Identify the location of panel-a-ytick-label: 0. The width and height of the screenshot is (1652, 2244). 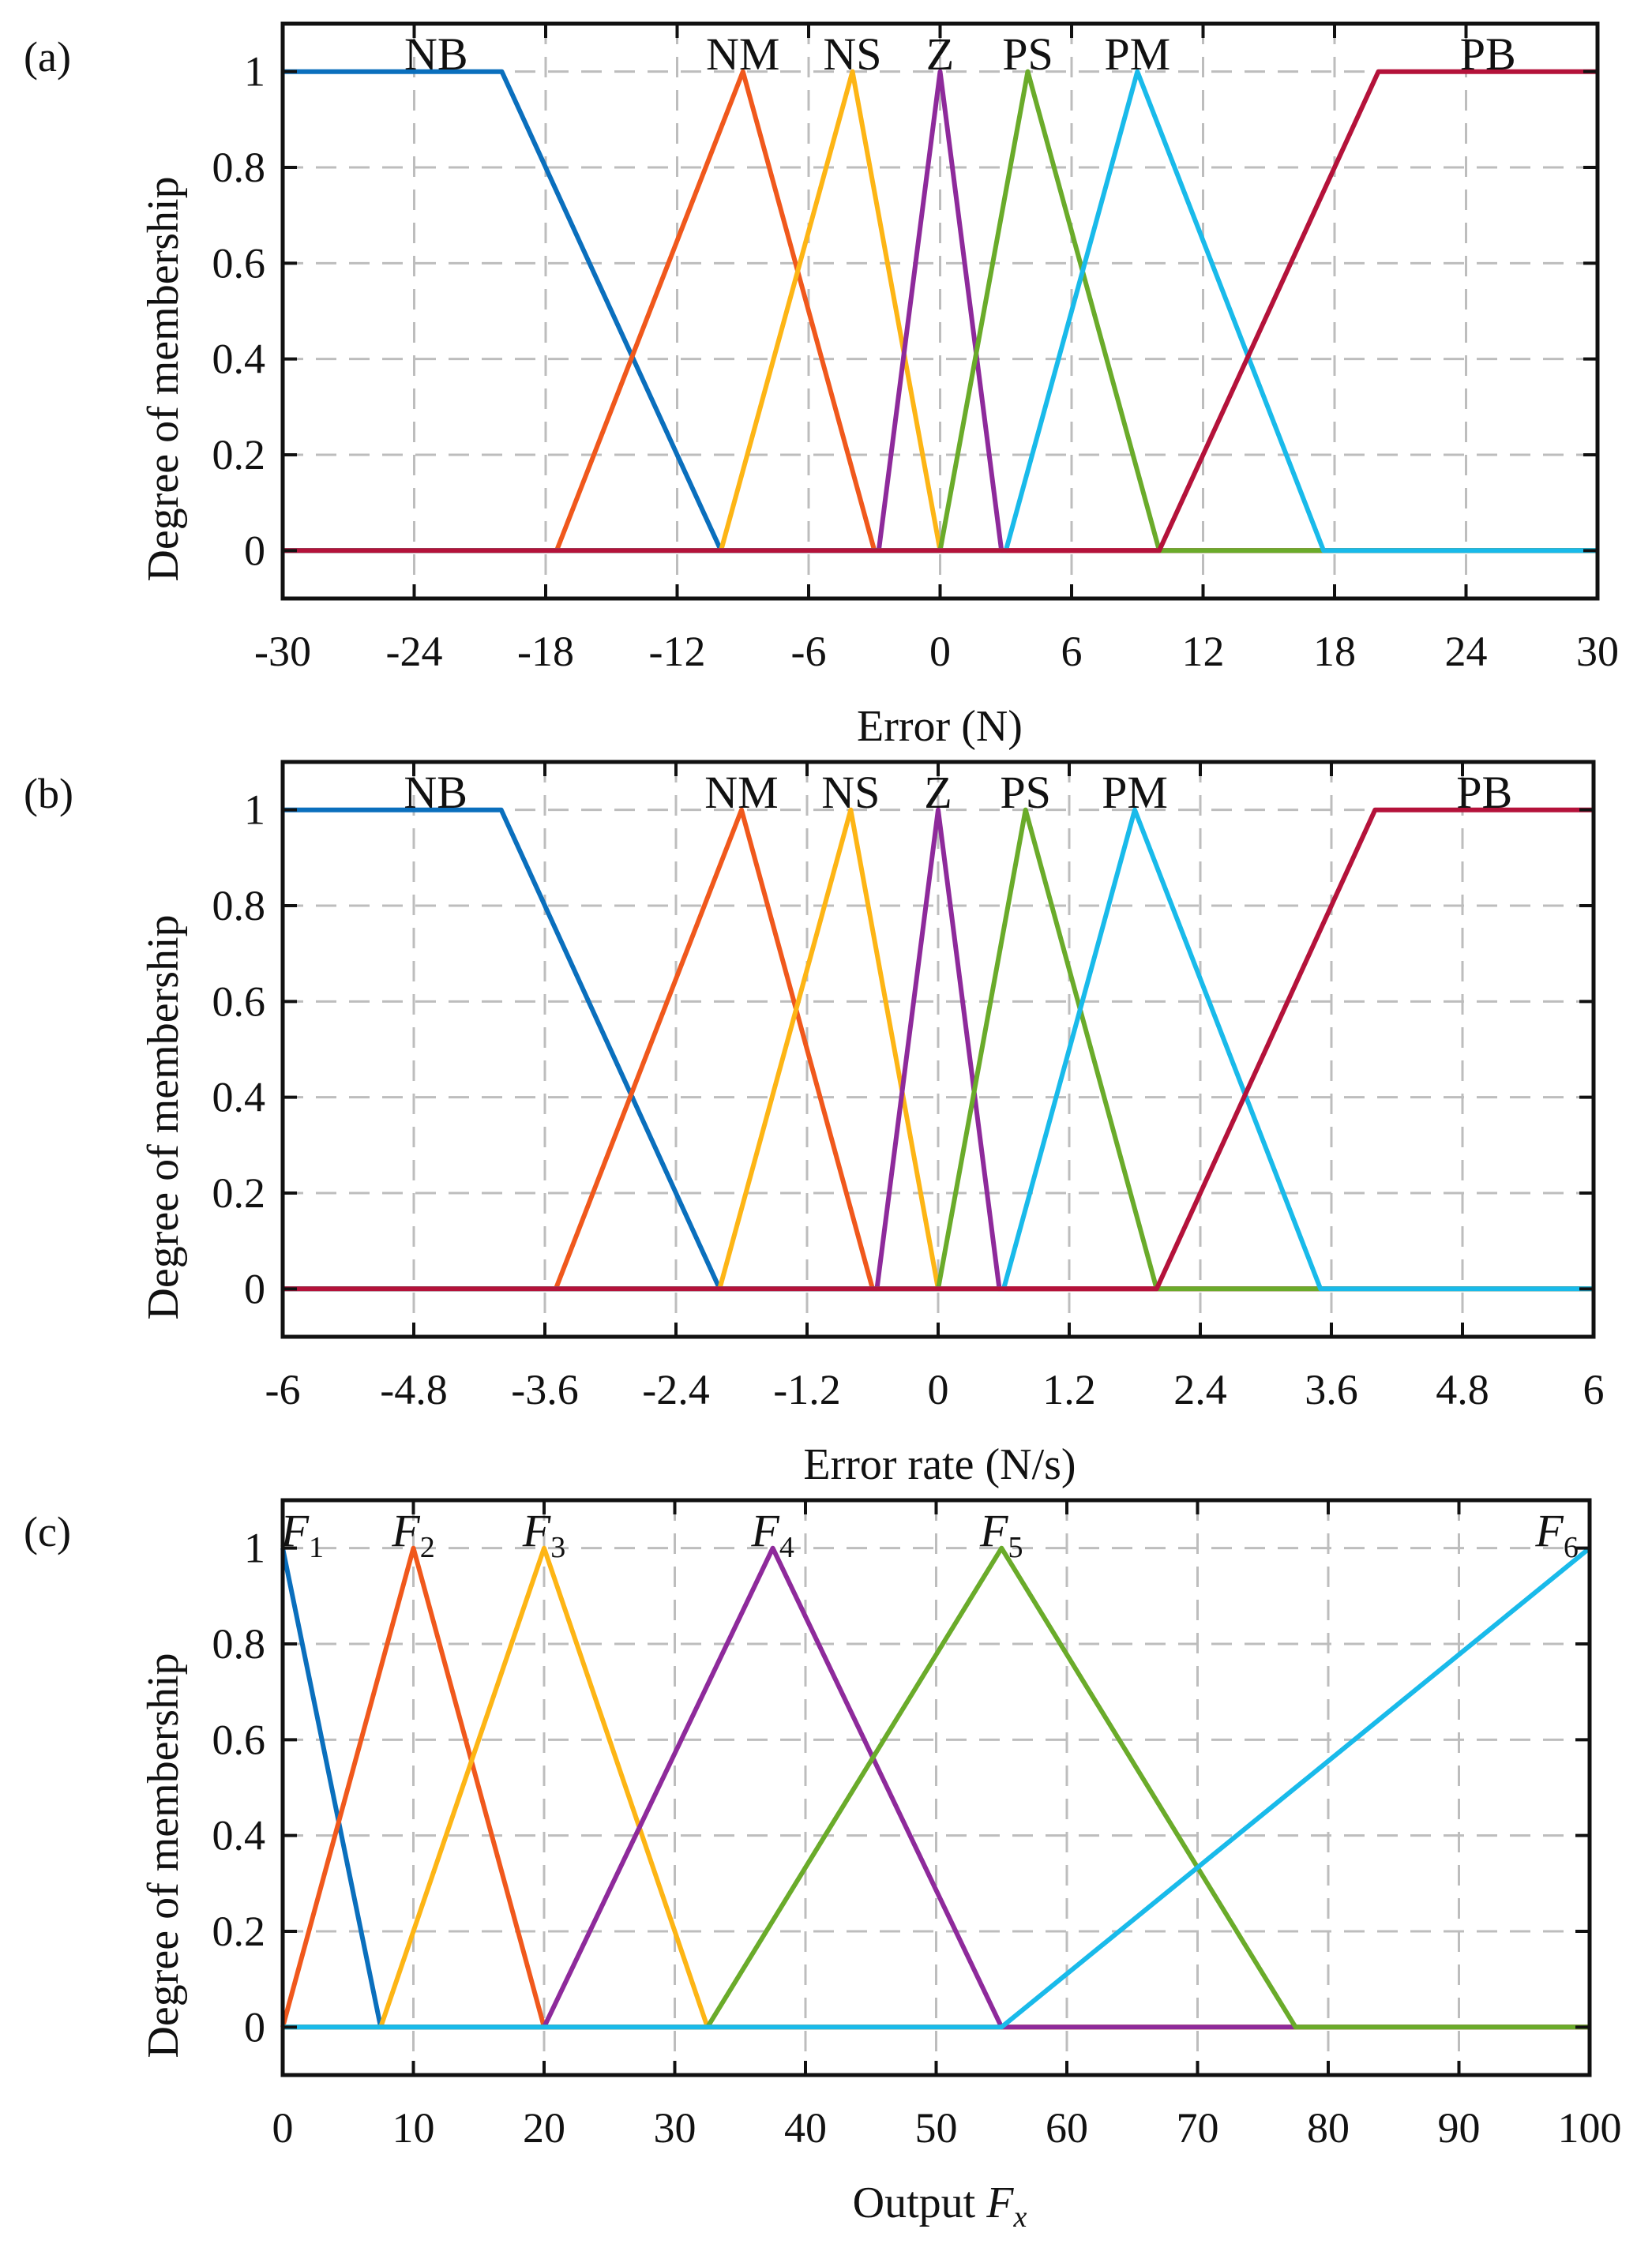
(254, 550).